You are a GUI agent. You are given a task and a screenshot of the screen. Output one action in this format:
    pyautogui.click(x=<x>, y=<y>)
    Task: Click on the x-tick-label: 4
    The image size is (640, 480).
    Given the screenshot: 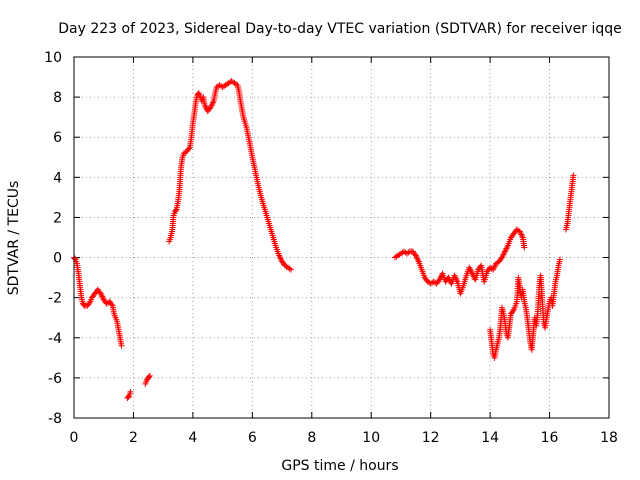 What is the action you would take?
    pyautogui.click(x=192, y=438)
    